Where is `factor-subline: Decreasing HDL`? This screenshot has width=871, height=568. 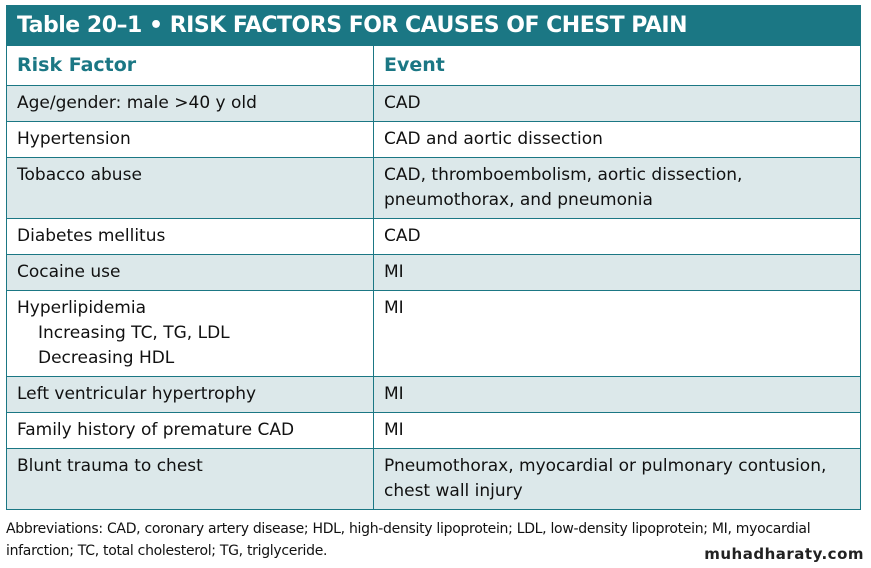 factor-subline: Decreasing HDL is located at coordinates (106, 358).